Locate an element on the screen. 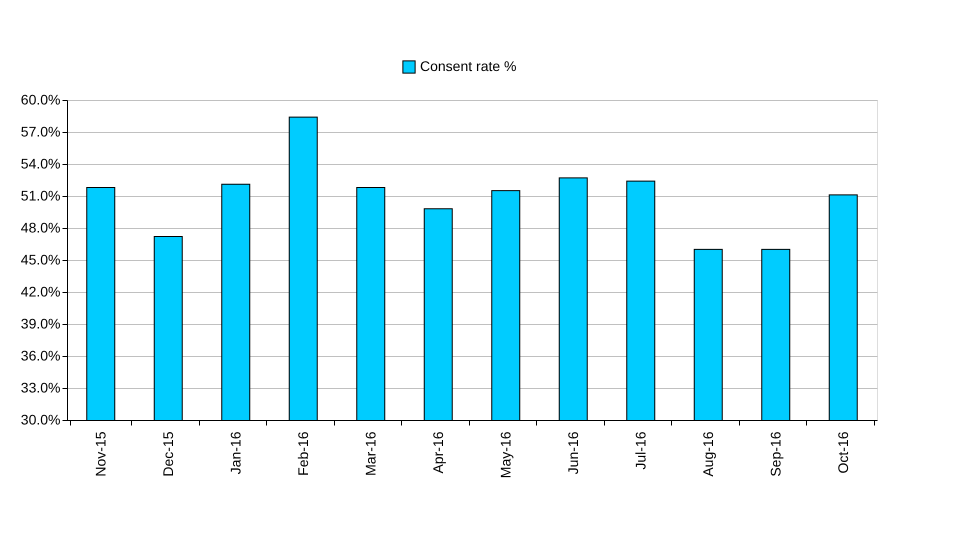  x-tick-label: Sep-16 is located at coordinates (775, 454).